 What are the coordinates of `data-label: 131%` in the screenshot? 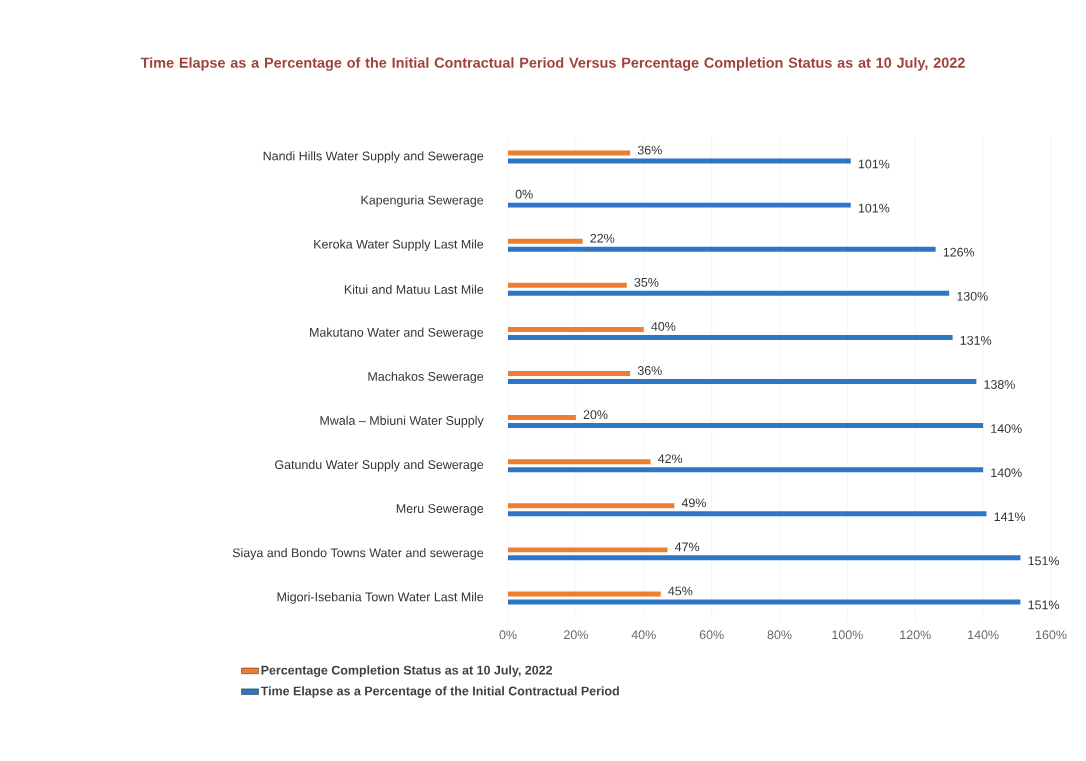 It's located at (976, 340).